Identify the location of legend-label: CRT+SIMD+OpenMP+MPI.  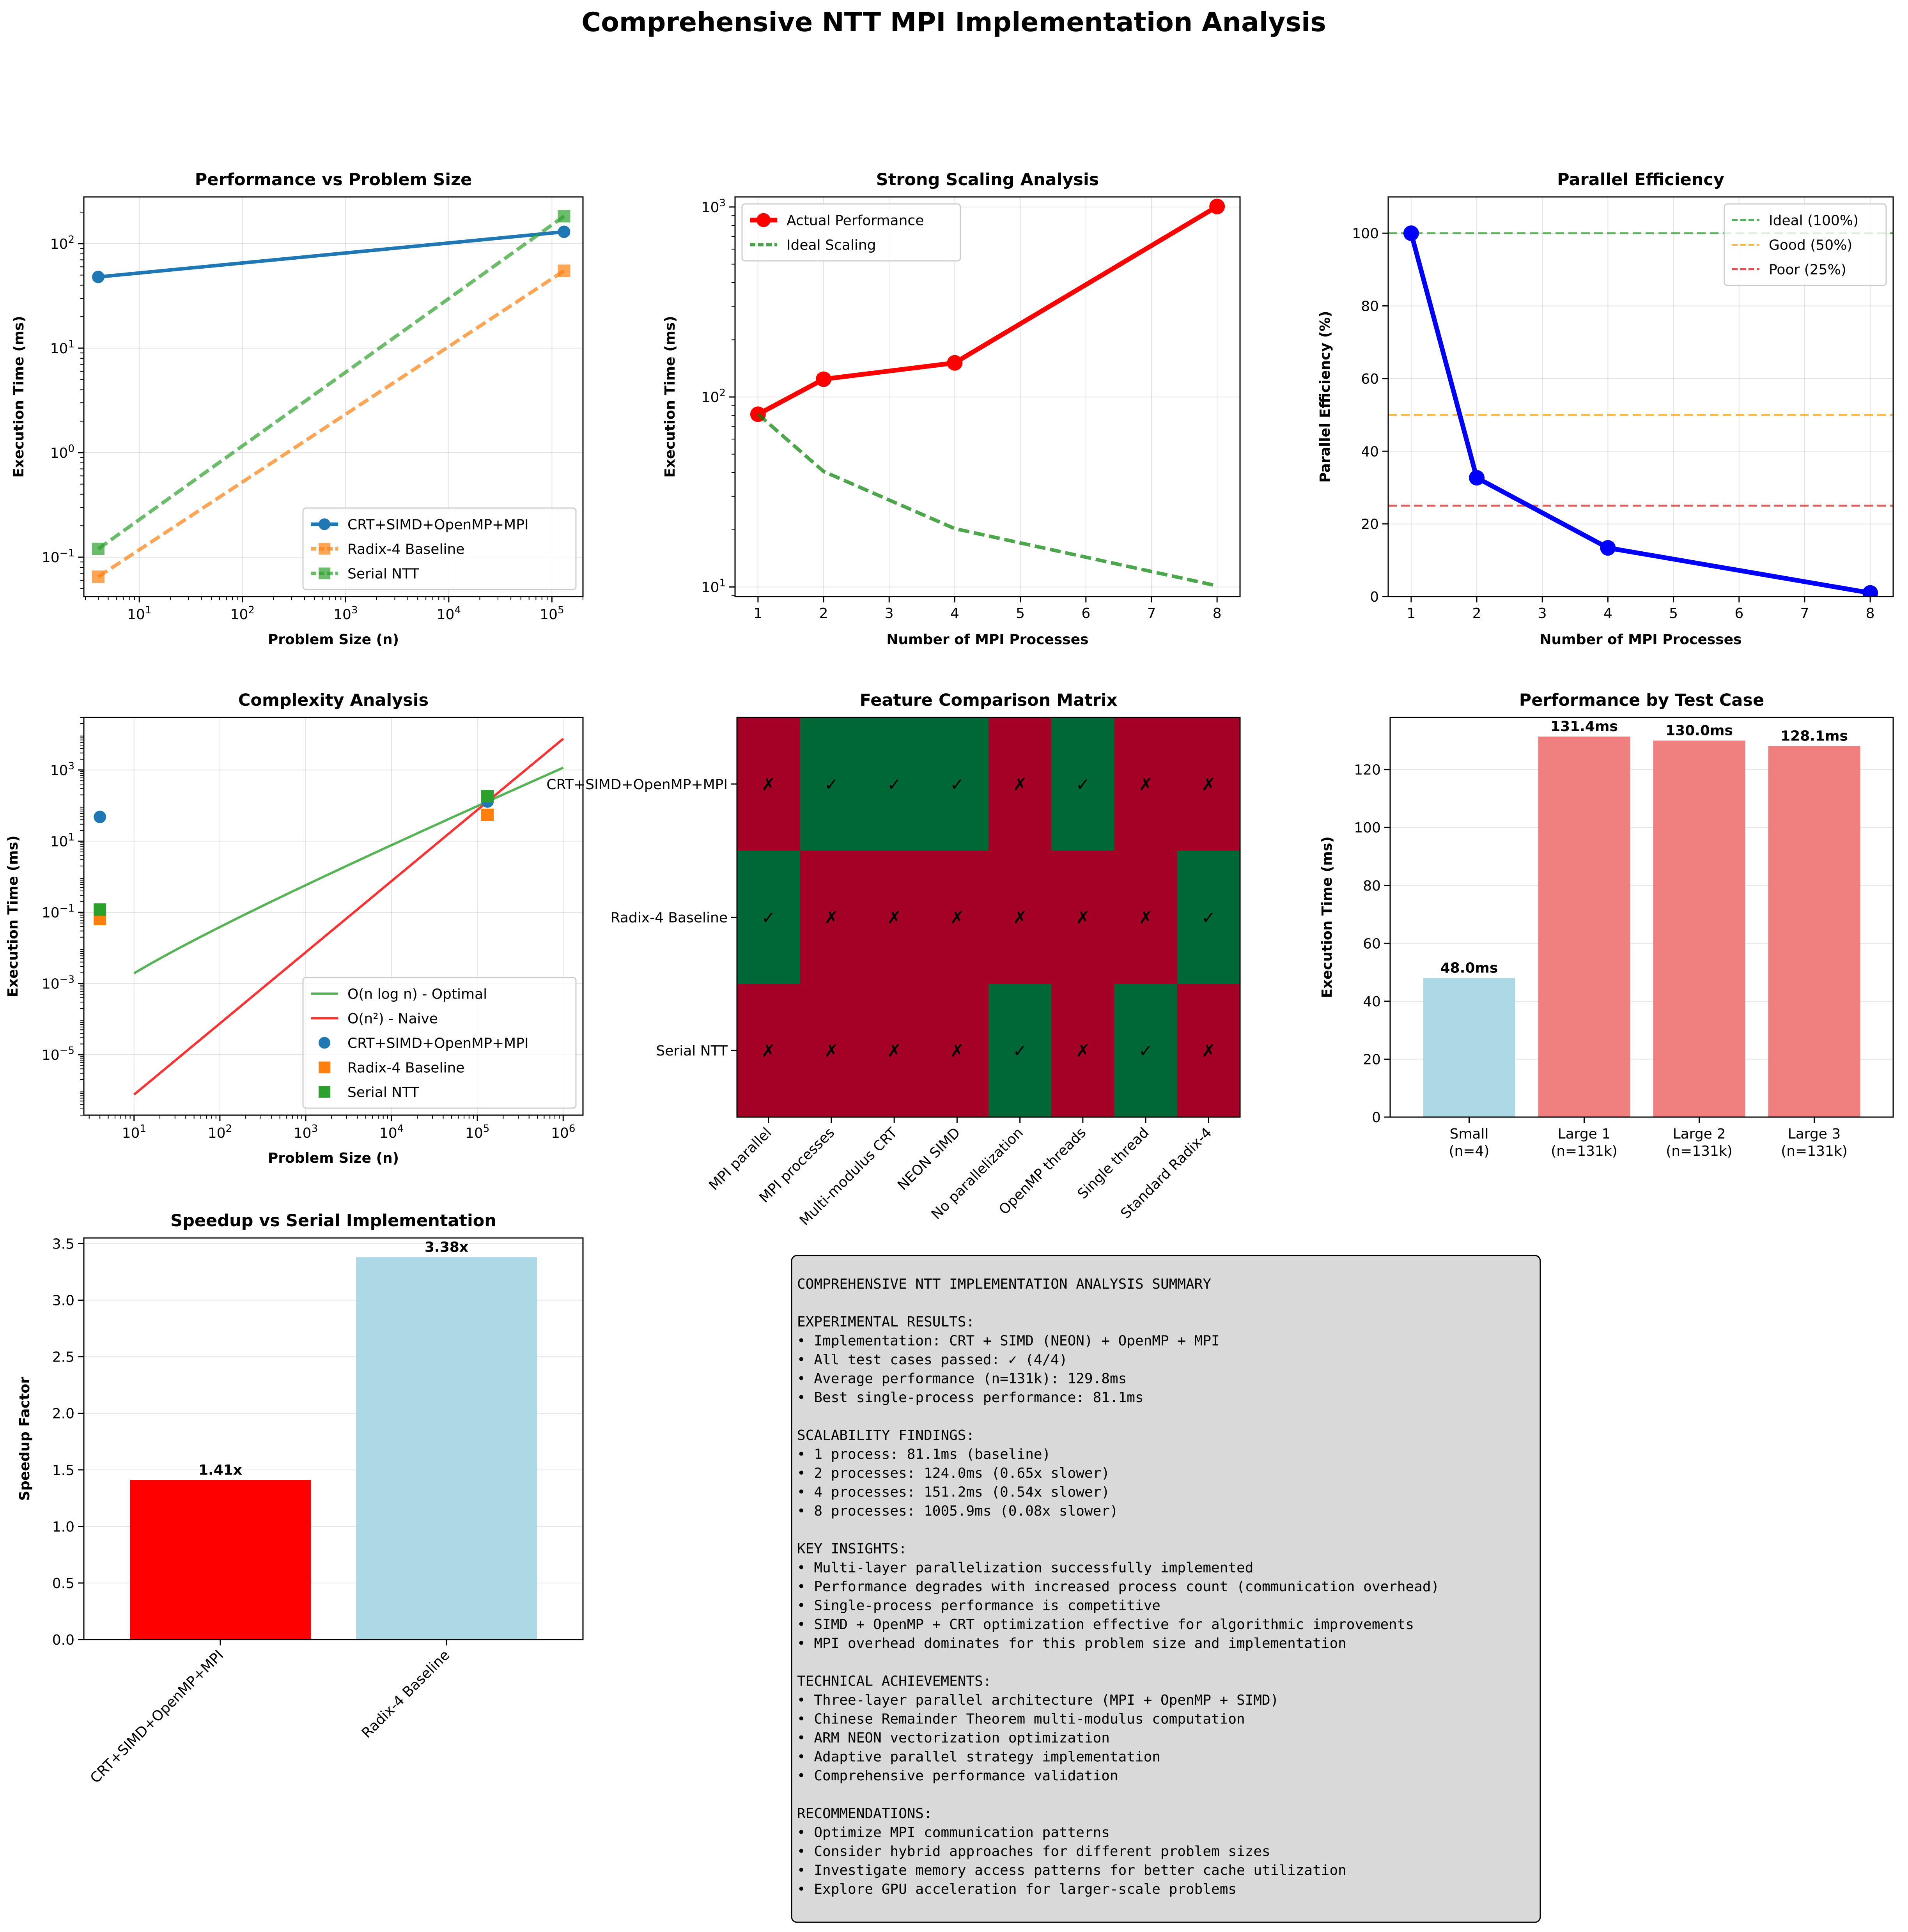
(438, 525).